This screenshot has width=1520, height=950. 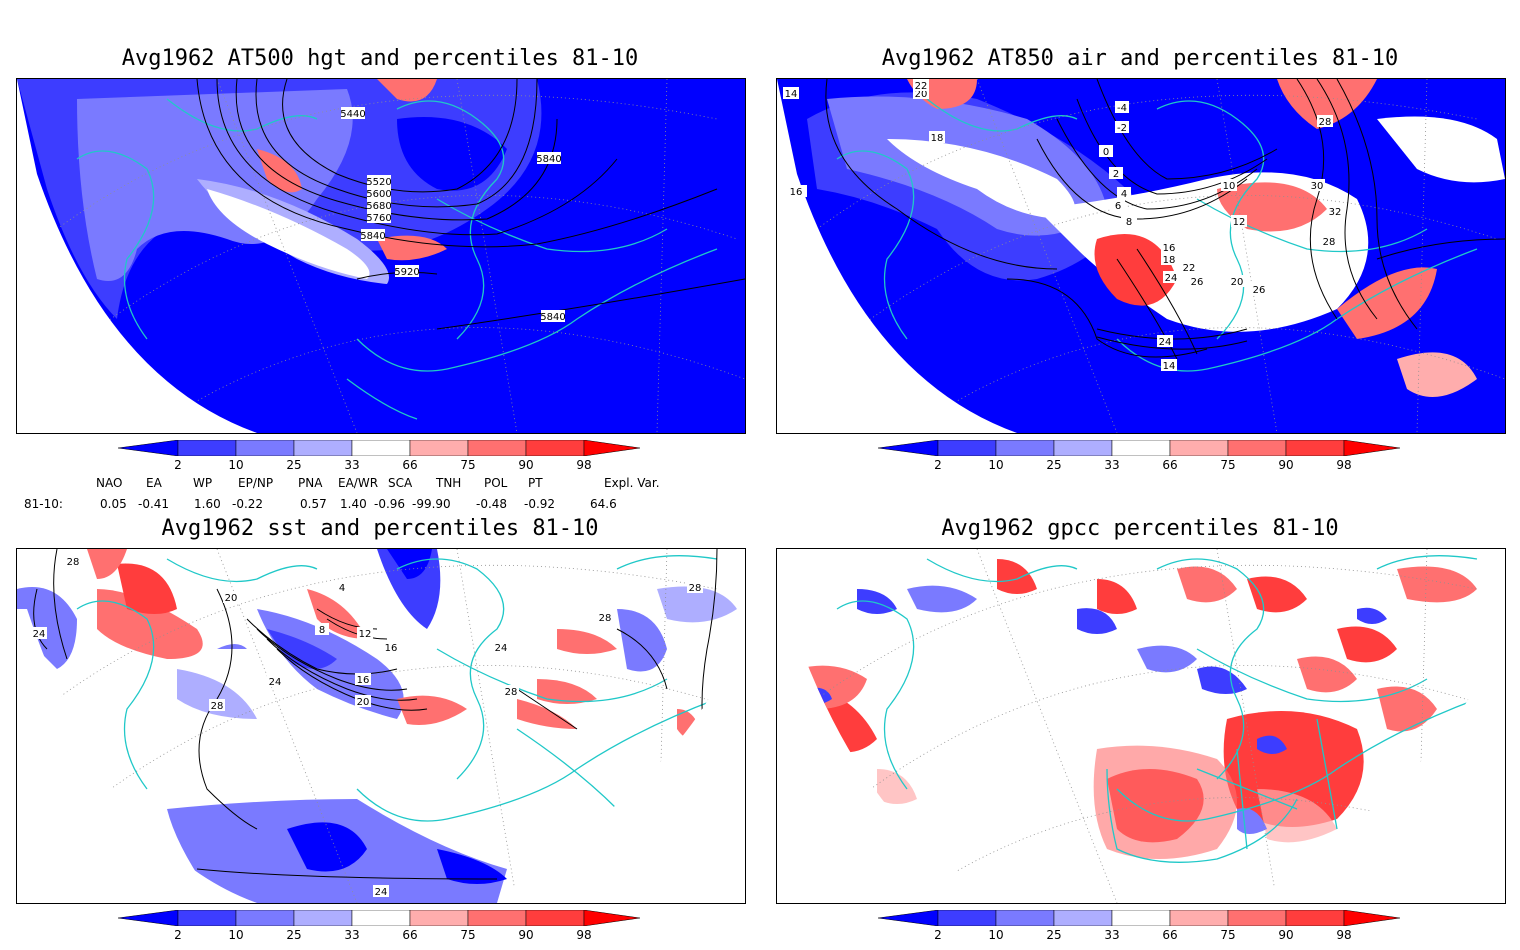 What do you see at coordinates (535, 483) in the screenshot?
I see `index-header: PT` at bounding box center [535, 483].